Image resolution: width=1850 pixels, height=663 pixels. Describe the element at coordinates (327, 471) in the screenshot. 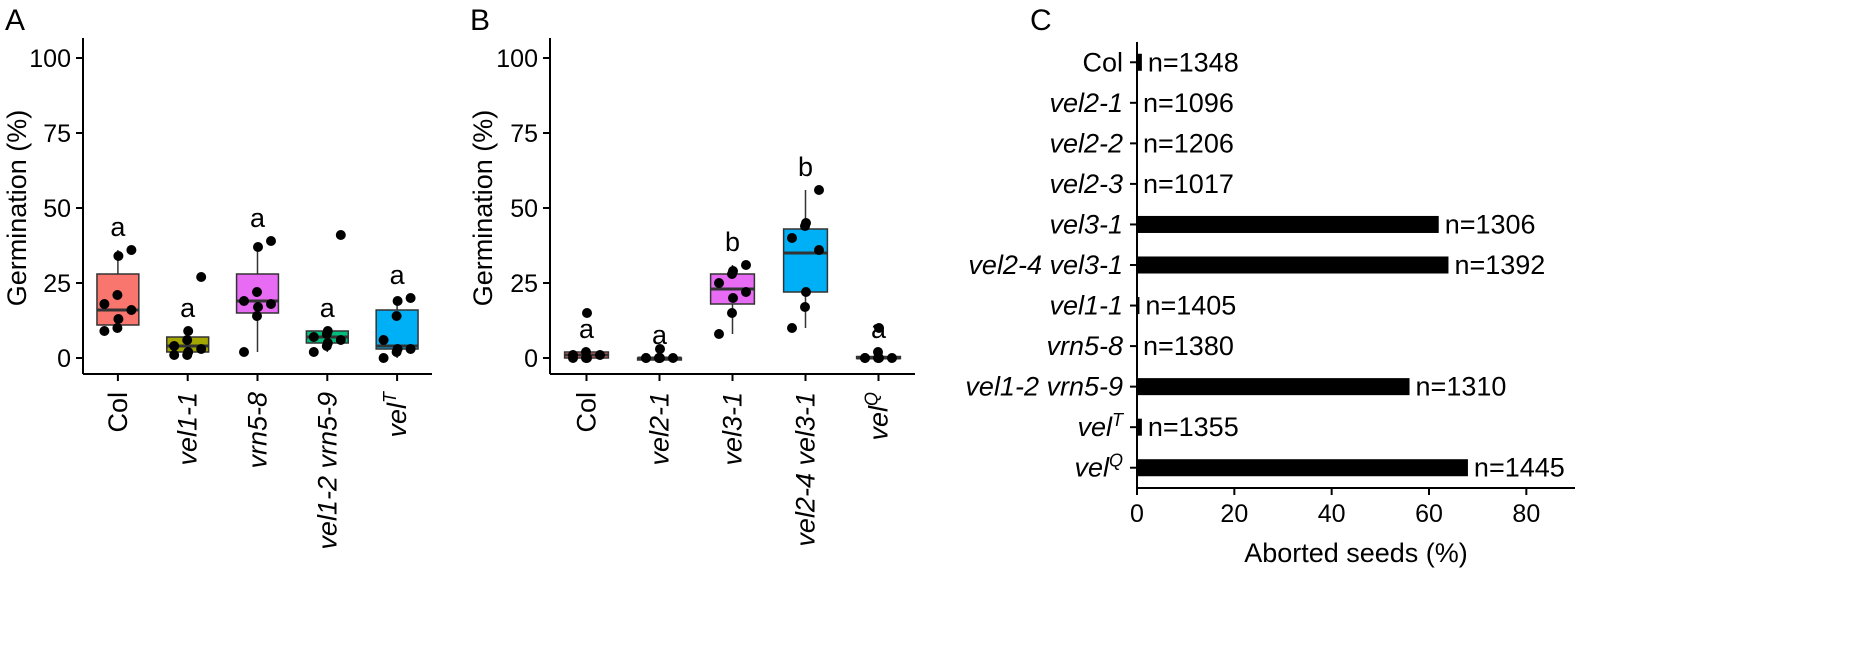

I see `panel-a-x-tick-label: vel1-2 vrn5-9` at that location.